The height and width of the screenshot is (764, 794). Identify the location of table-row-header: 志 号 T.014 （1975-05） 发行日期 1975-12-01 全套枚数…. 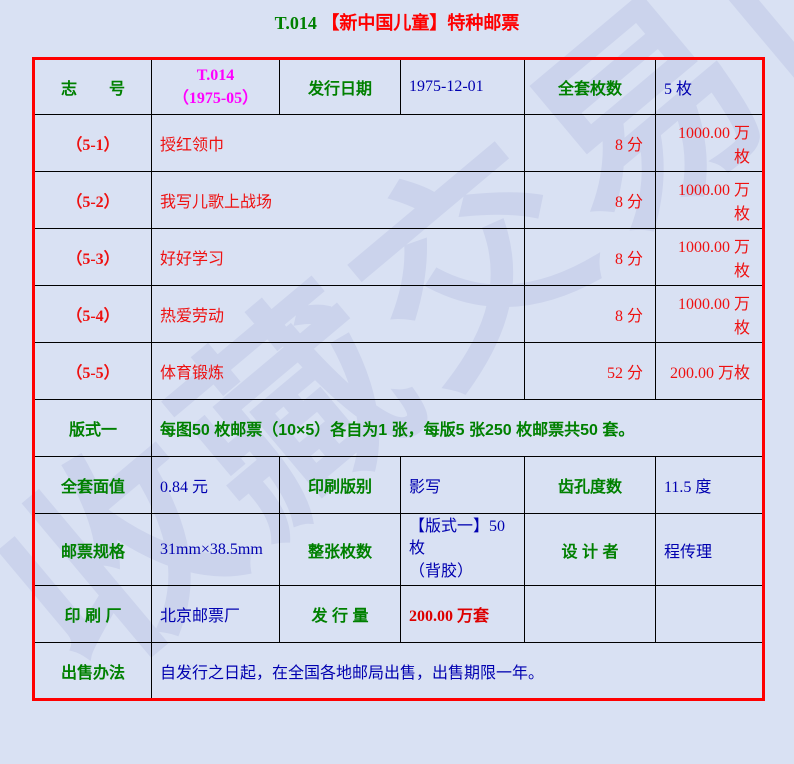
(398, 86).